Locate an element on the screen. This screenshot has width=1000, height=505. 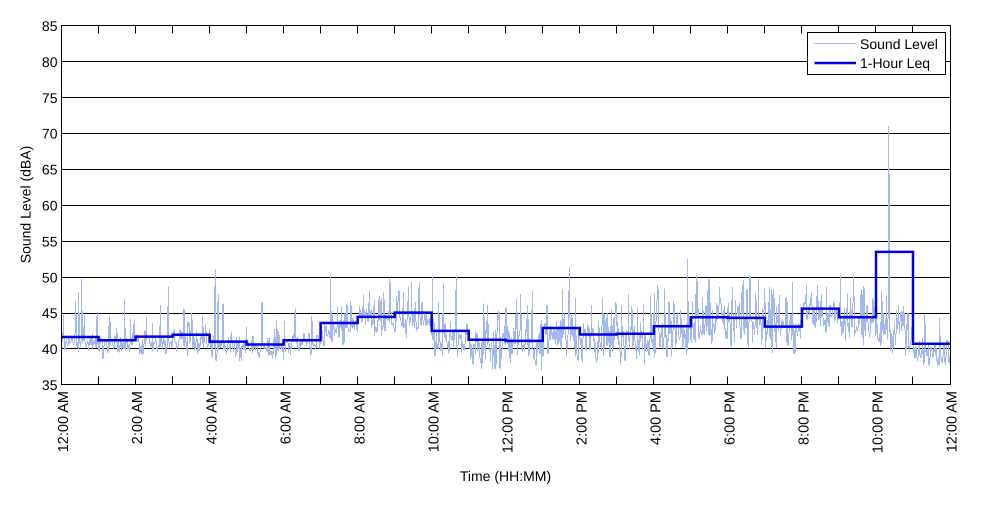
svg-text: 8:00 AM is located at coordinates (360, 417).